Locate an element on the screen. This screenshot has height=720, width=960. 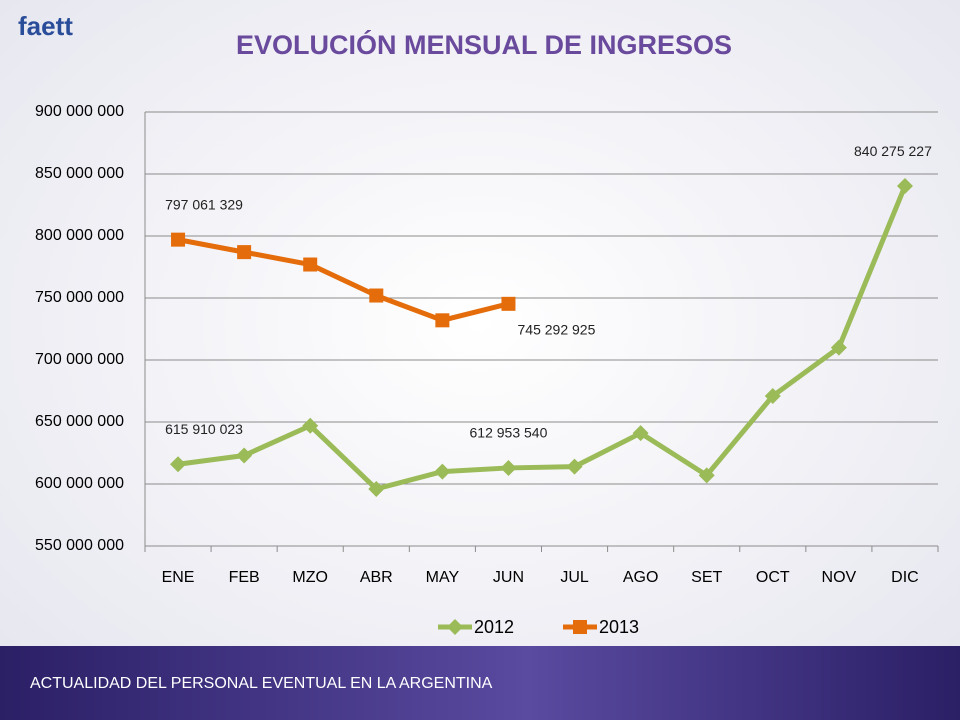
y-tick-label: 650 000 000 is located at coordinates (79, 421).